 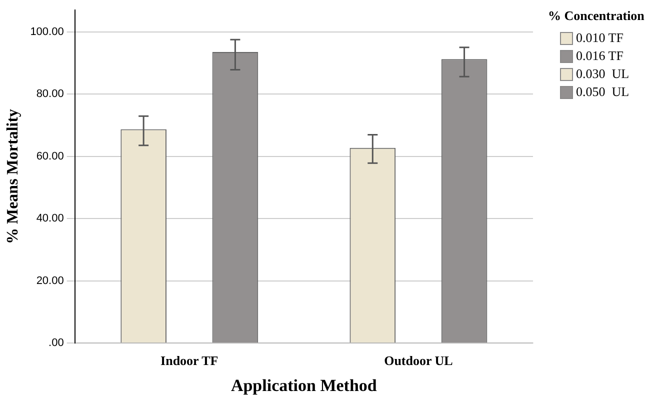 What do you see at coordinates (47, 32) in the screenshot?
I see `y-tick-label: 100.00` at bounding box center [47, 32].